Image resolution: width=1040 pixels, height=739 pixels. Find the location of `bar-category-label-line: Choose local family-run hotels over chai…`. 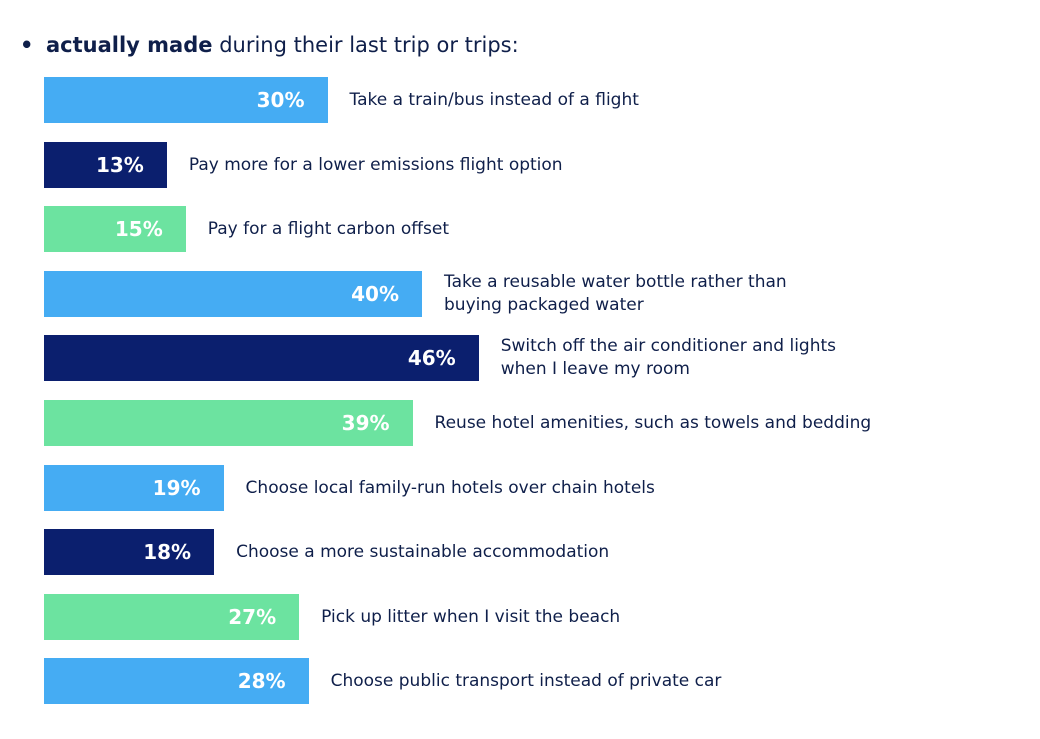

bar-category-label-line: Choose local family-run hotels over chai… is located at coordinates (450, 487).